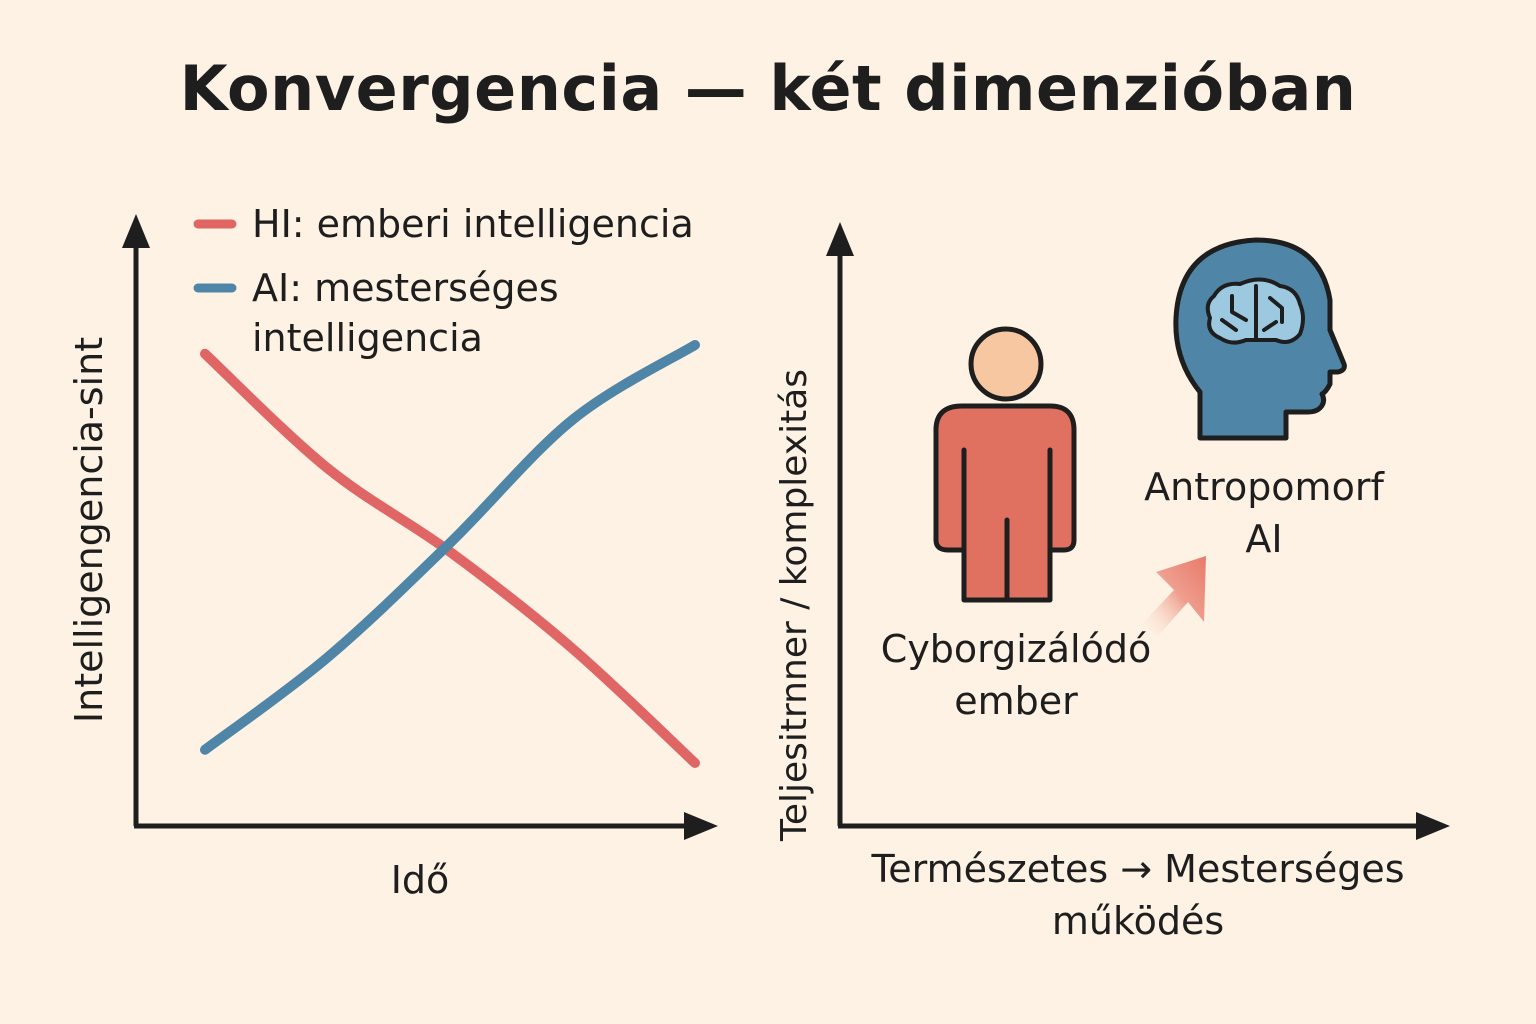 This screenshot has height=1024, width=1536. Describe the element at coordinates (1137, 869) in the screenshot. I see `right-x-axis-label-line1: Természetes → Mesterséges` at that location.